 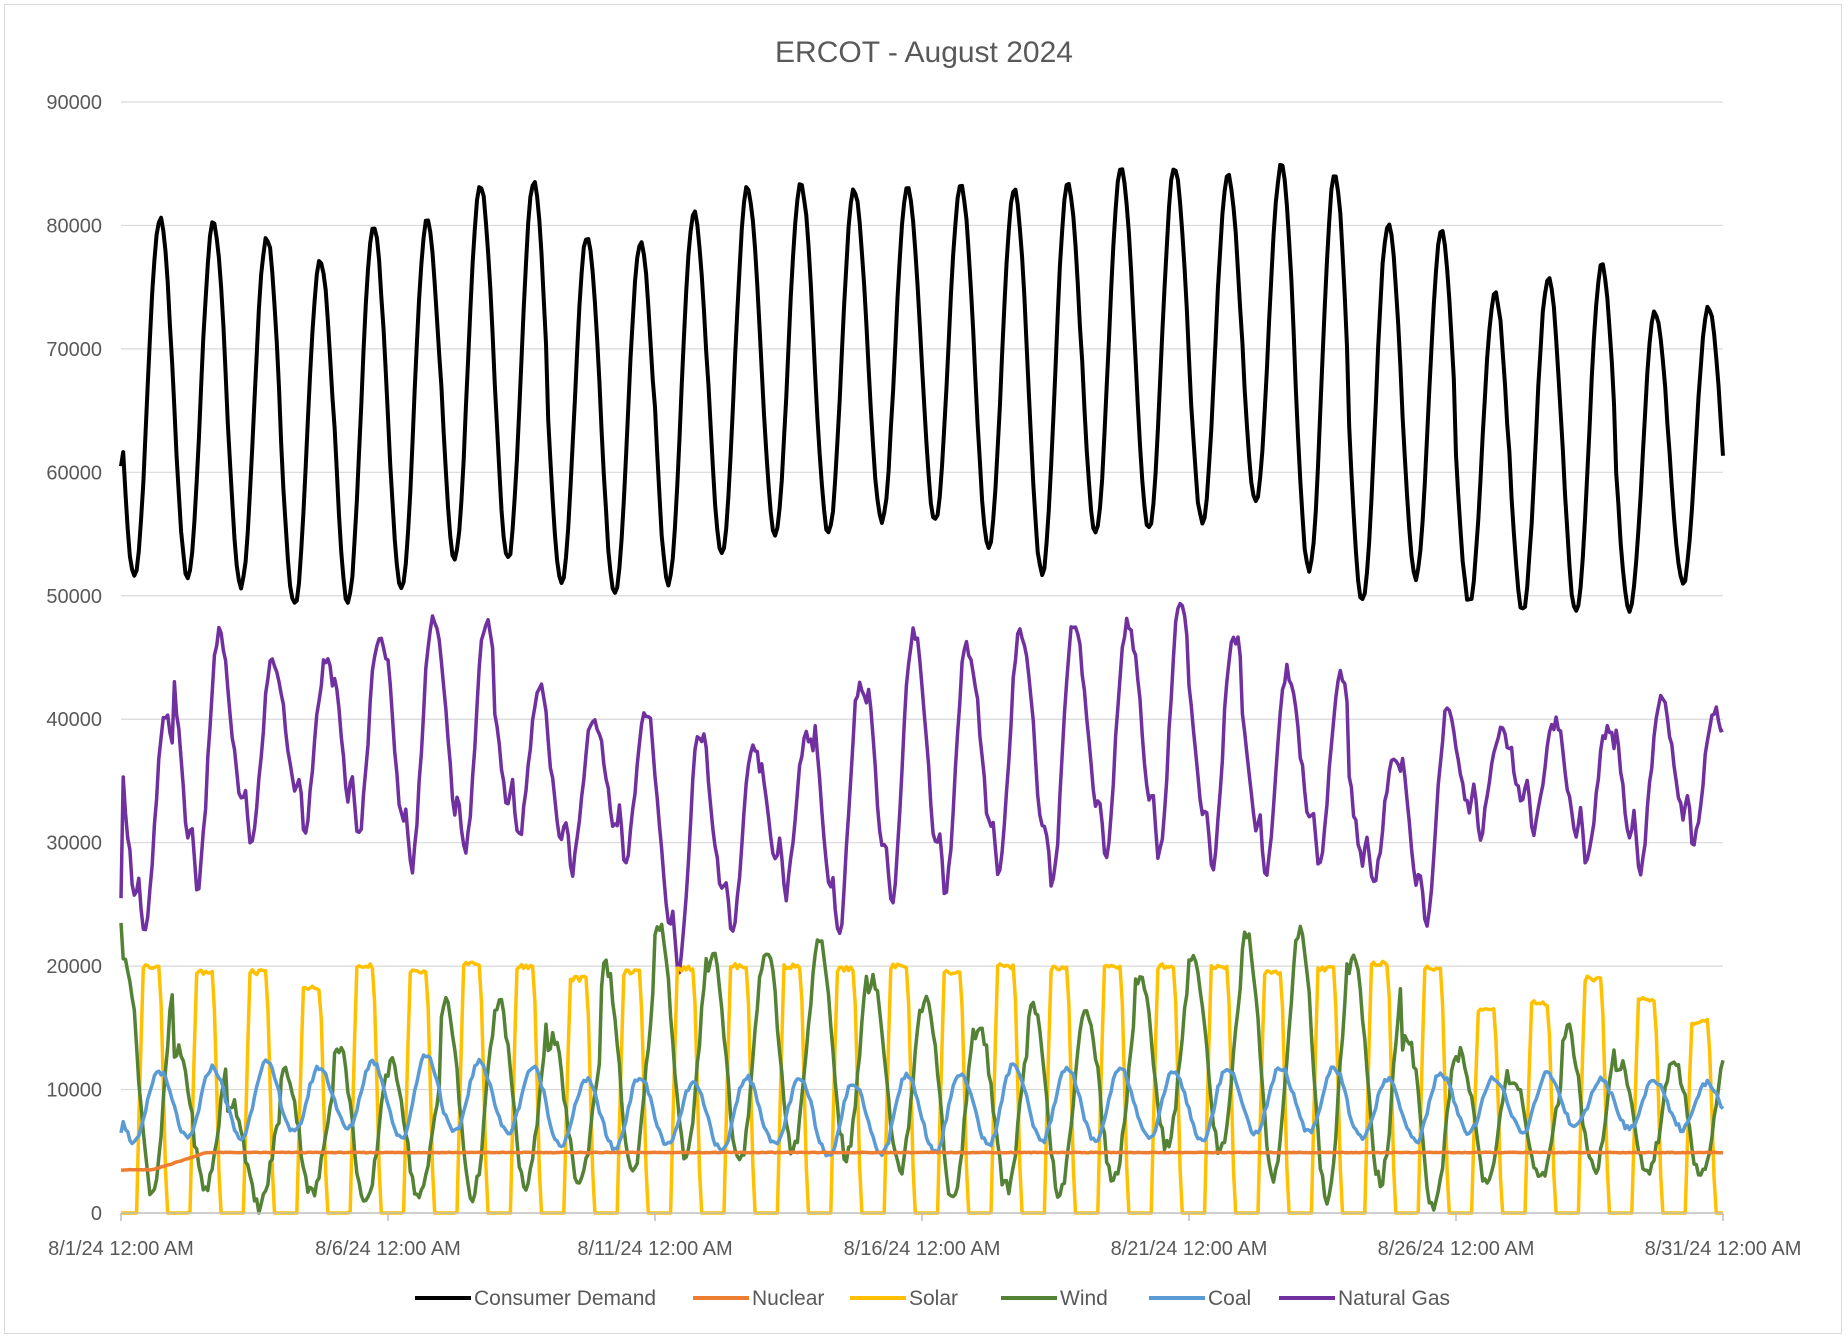 What do you see at coordinates (1189, 1249) in the screenshot?
I see `x-tick-label-4: 8/21/24 12:00 AM` at bounding box center [1189, 1249].